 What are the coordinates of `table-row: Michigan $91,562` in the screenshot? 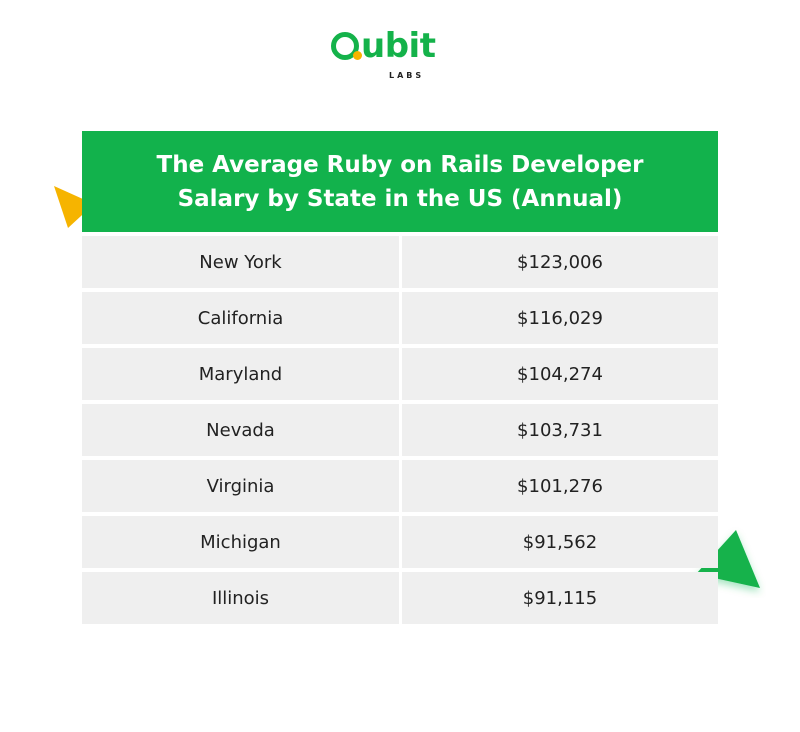 It's located at (400, 542).